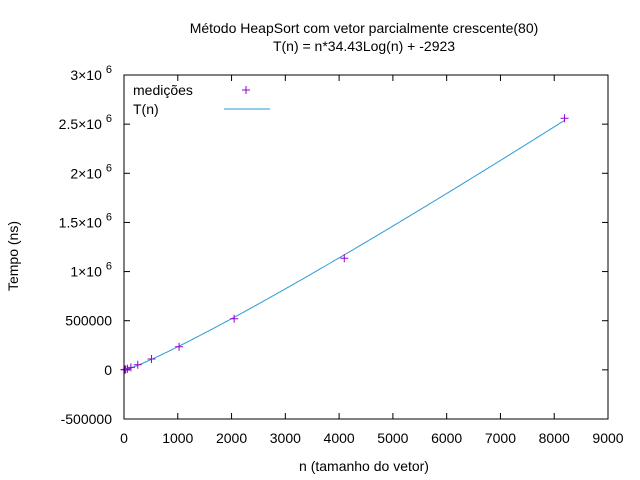 The width and height of the screenshot is (640, 480). I want to click on y-tick-label: 1.5×10 6, so click(85, 220).